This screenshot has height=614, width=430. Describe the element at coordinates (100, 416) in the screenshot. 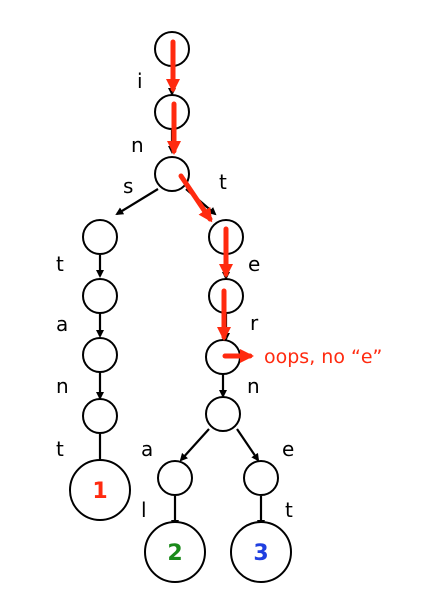

I see `node-instan` at that location.